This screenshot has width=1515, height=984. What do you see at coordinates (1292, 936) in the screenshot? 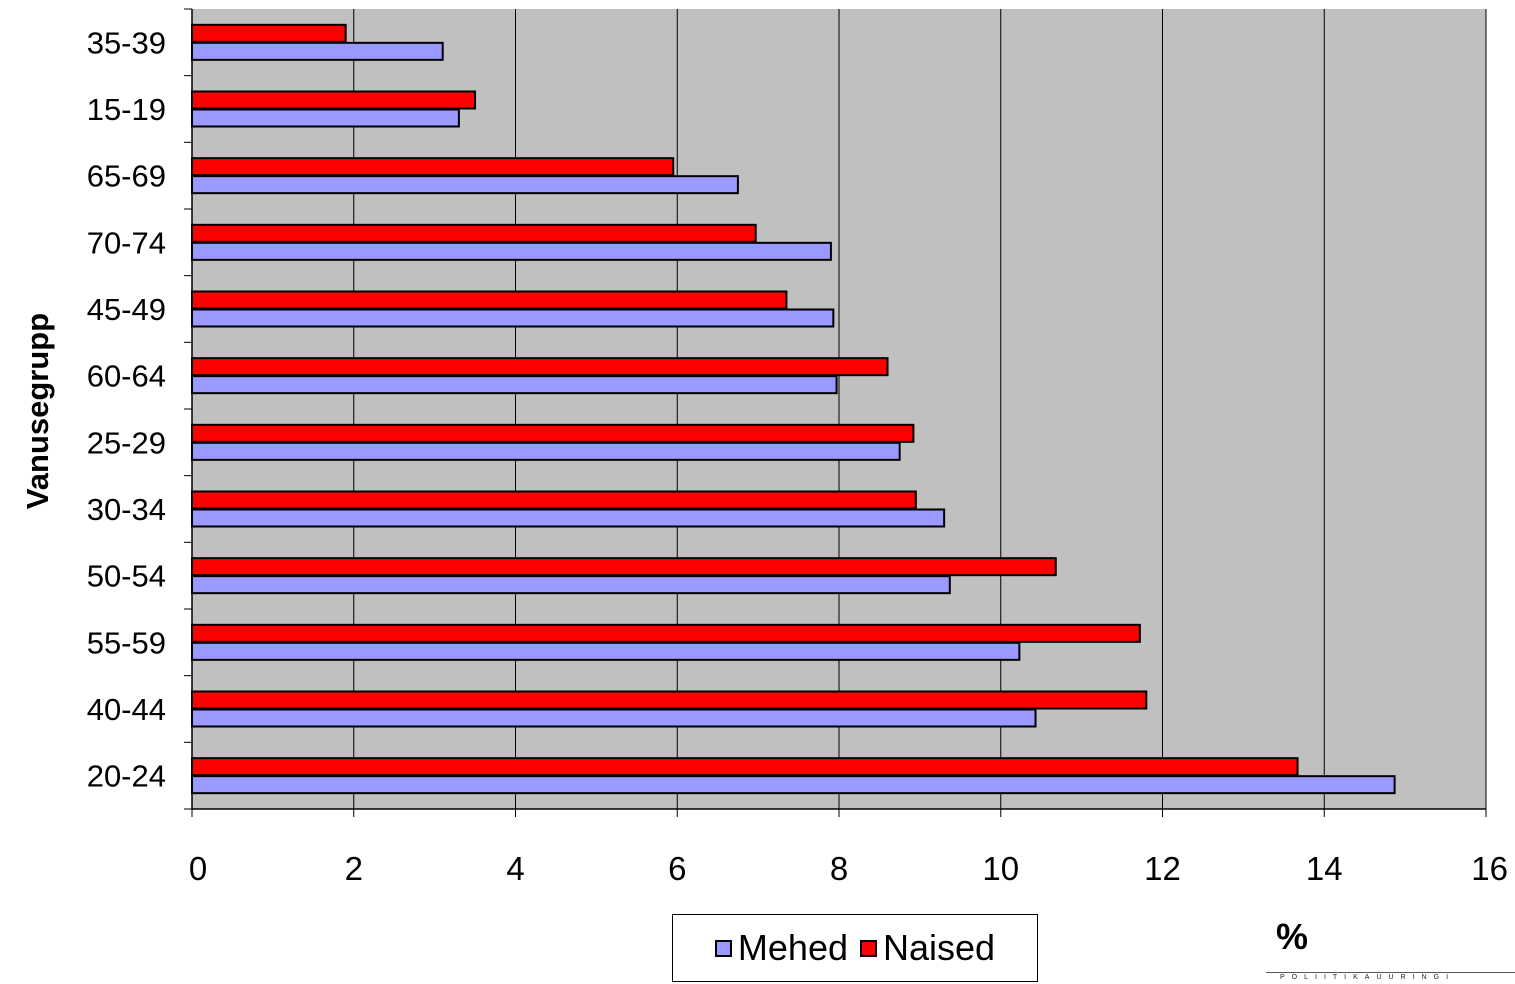
I see `x-axis-title: %` at bounding box center [1292, 936].